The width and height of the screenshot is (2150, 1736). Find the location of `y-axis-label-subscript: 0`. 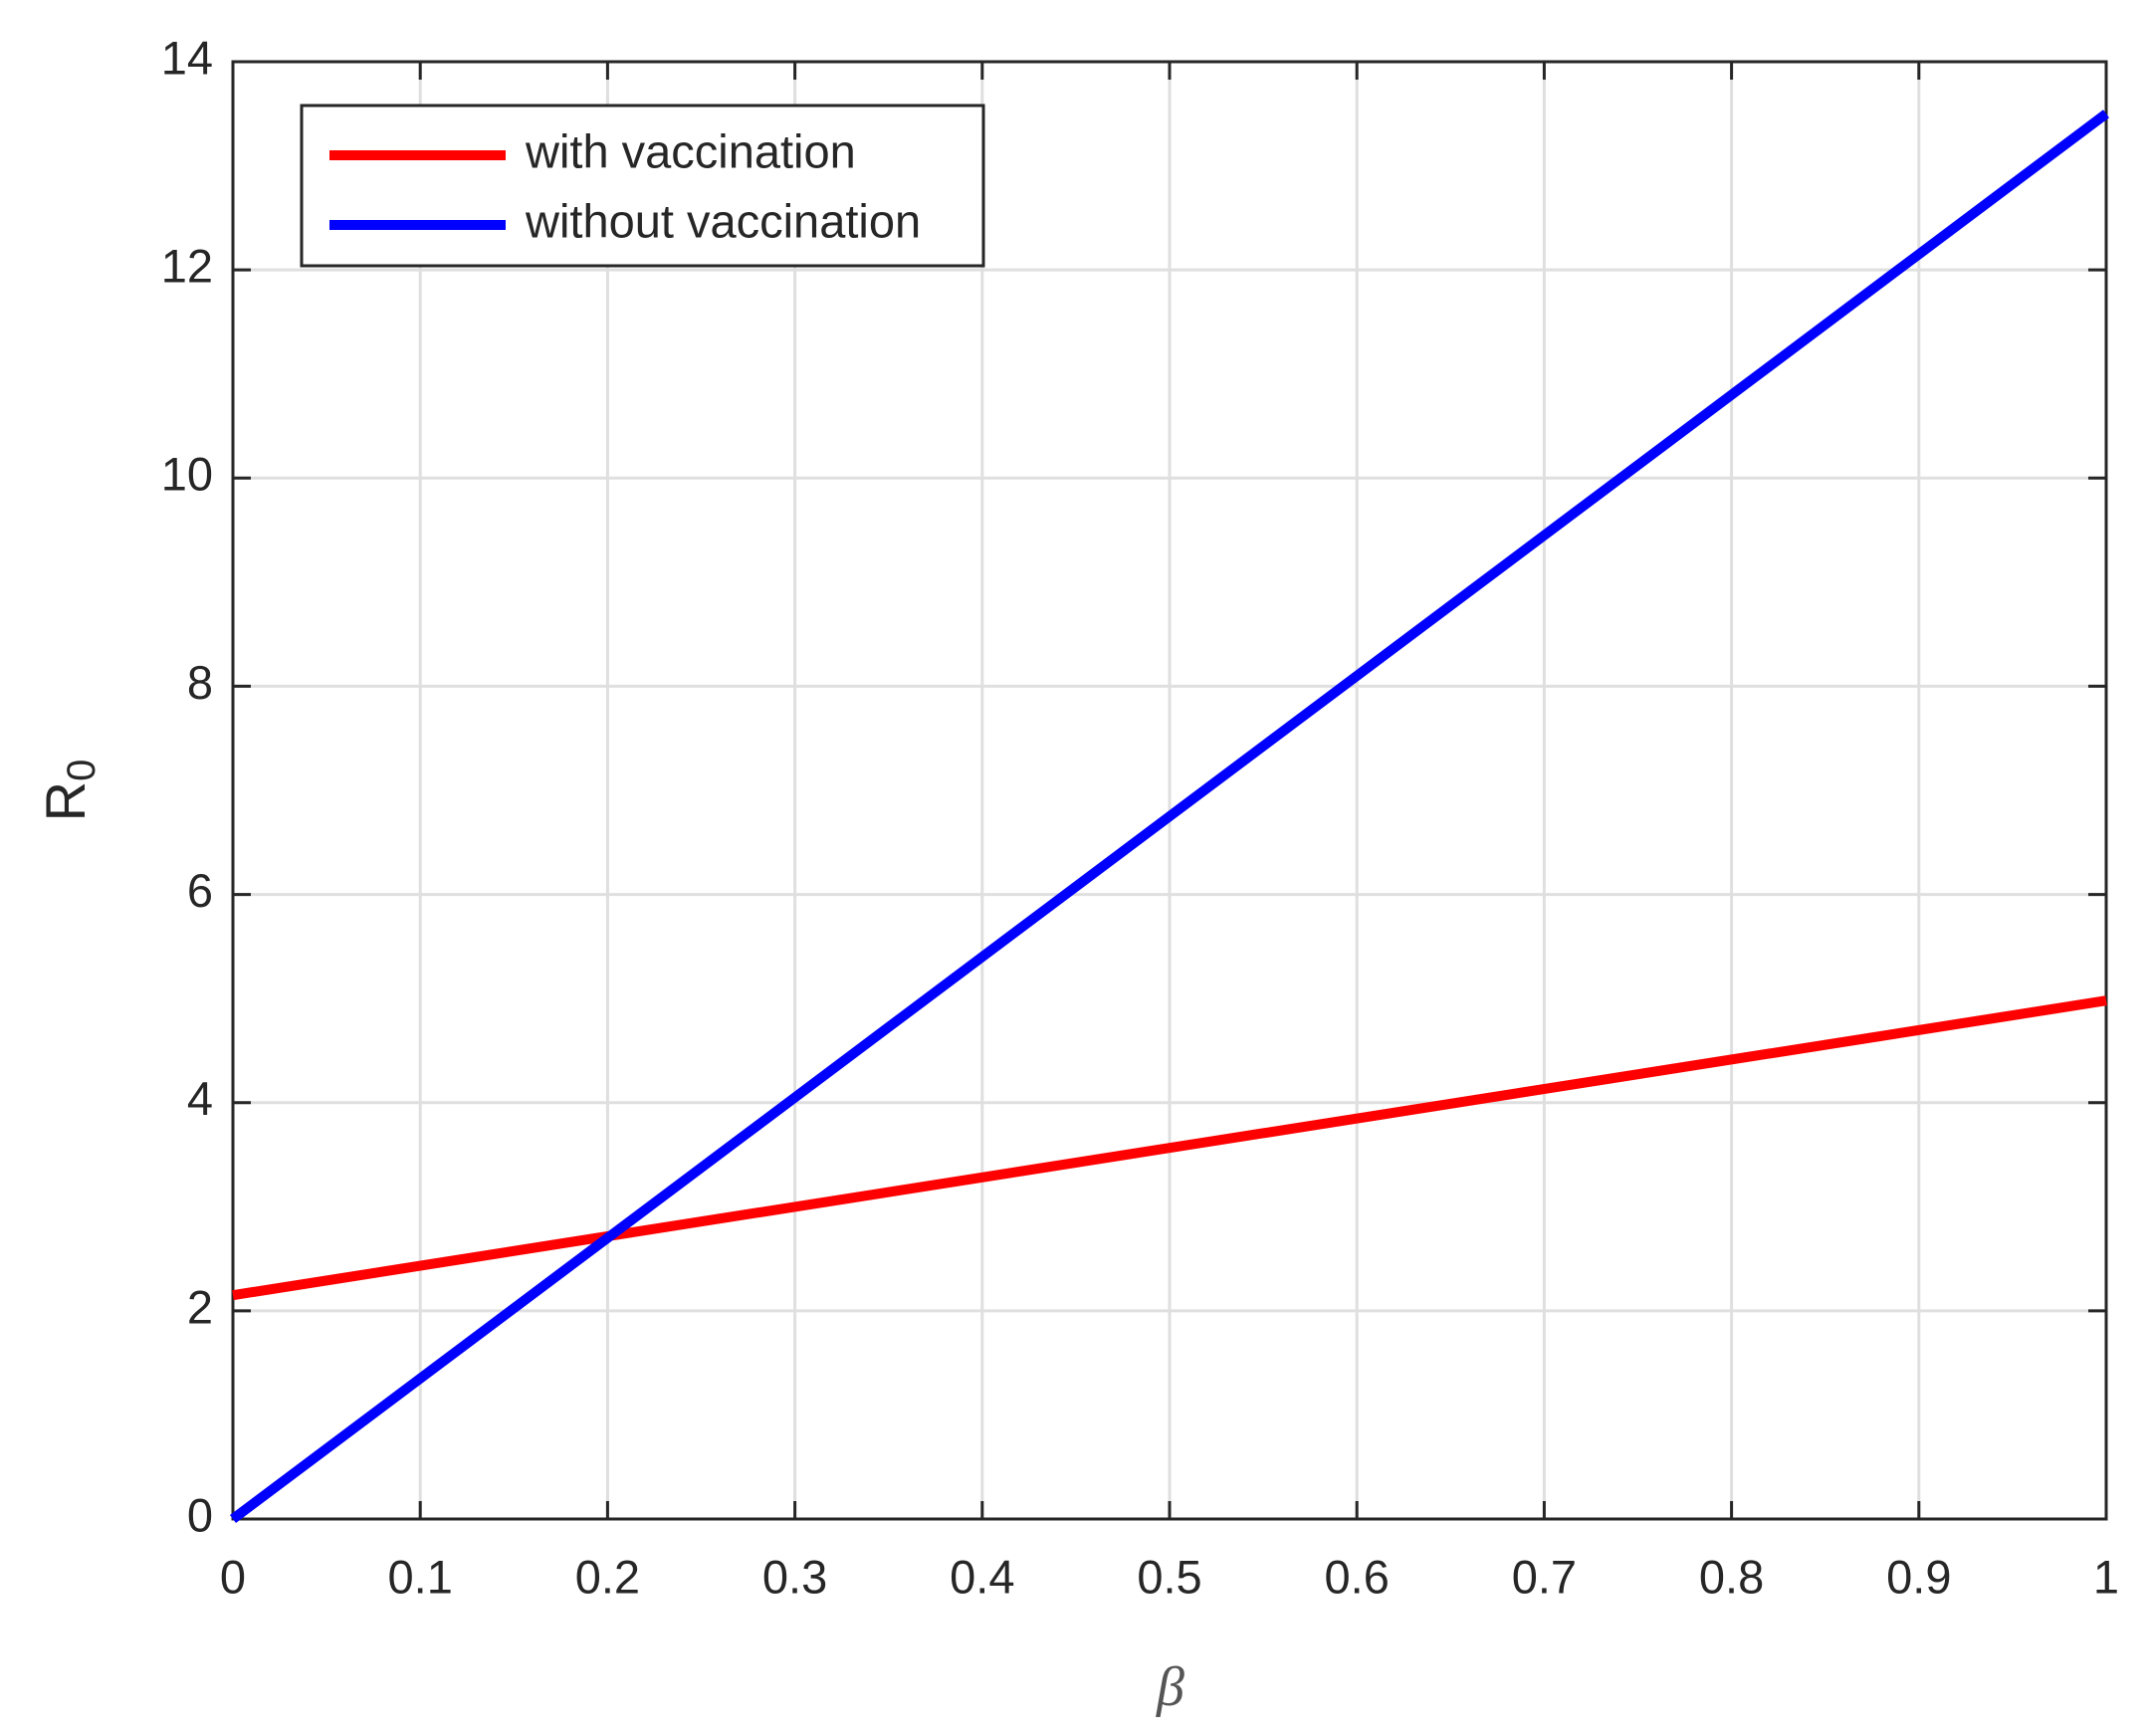

y-axis-label-subscript: 0 is located at coordinates (82, 771).